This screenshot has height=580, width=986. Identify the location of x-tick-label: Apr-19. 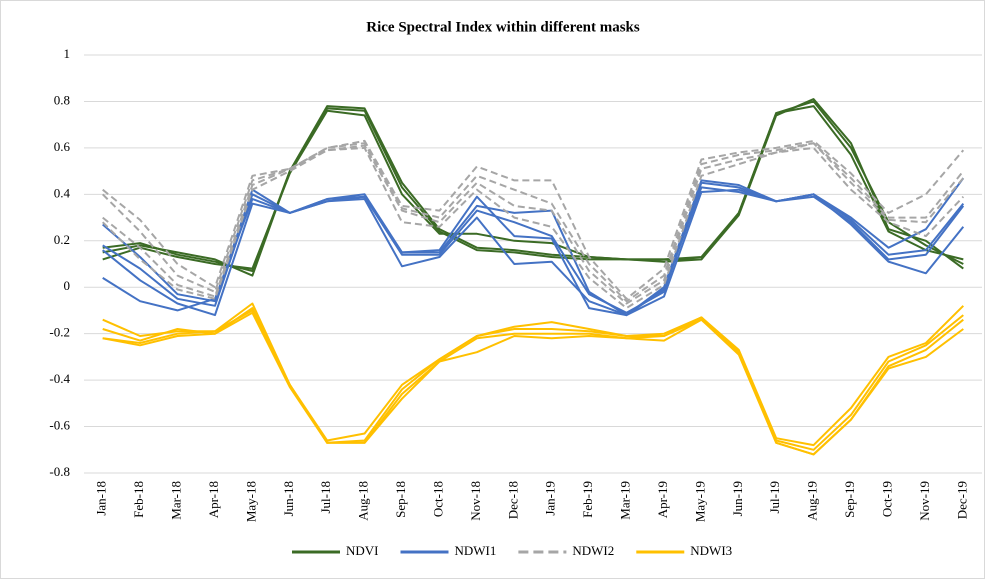
(662, 499).